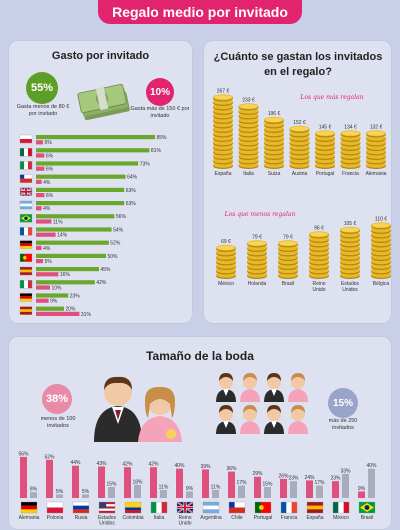 The height and width of the screenshot is (530, 400). I want to click on badge-large-value: 15%, so click(342, 403).